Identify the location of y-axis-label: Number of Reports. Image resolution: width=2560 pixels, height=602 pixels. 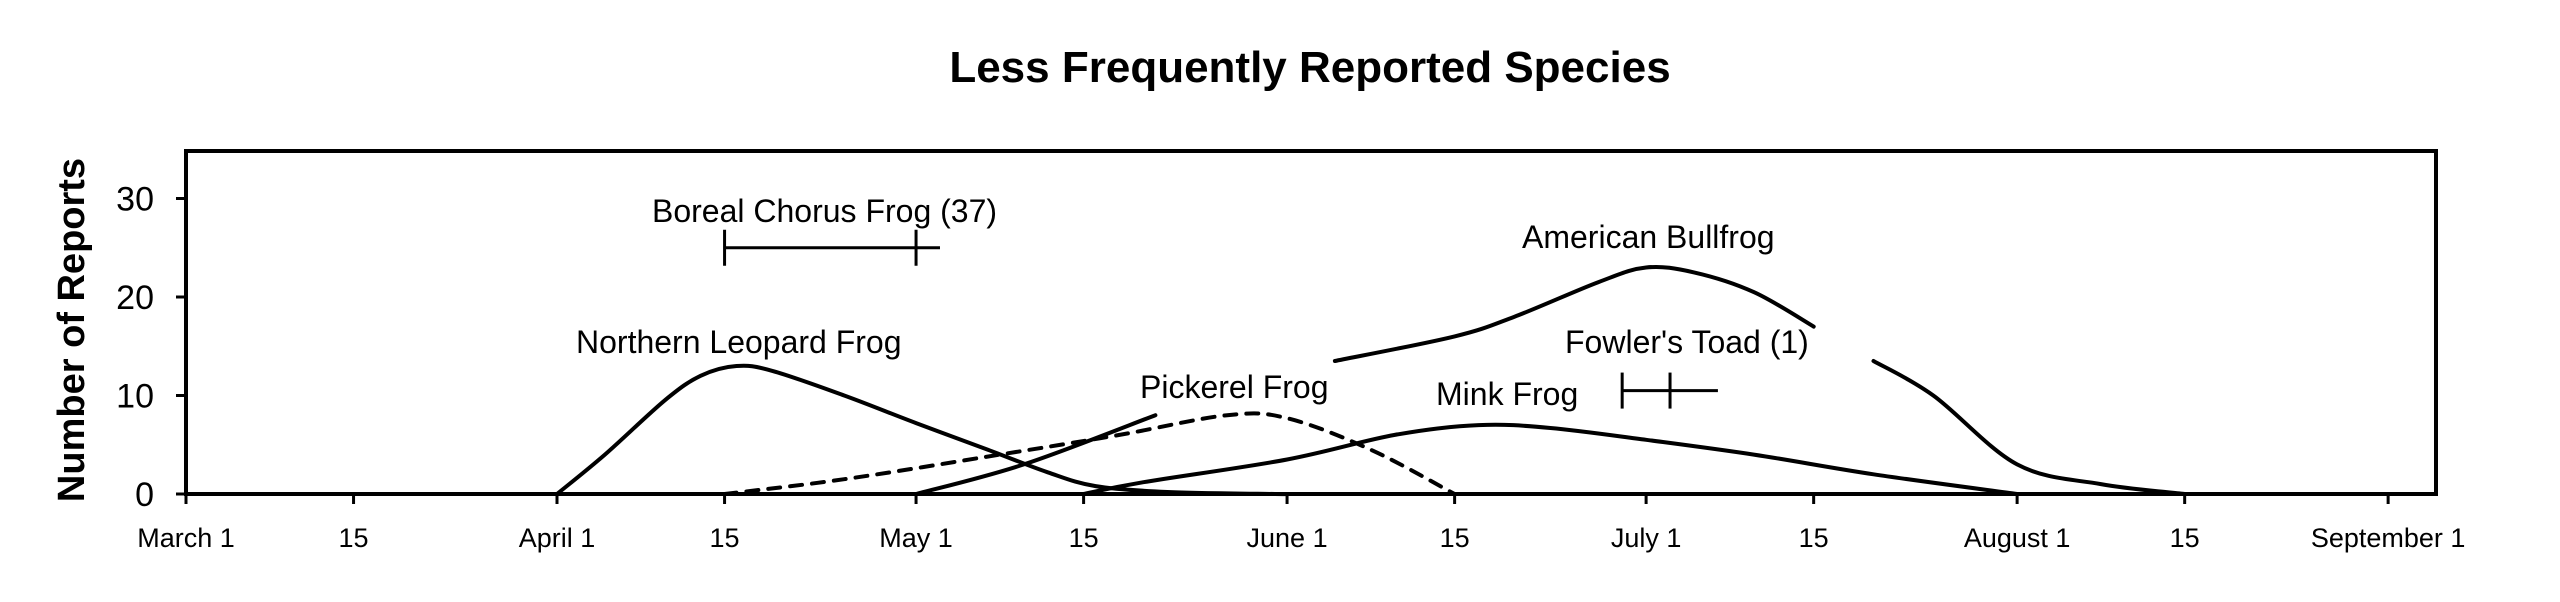
(72, 330).